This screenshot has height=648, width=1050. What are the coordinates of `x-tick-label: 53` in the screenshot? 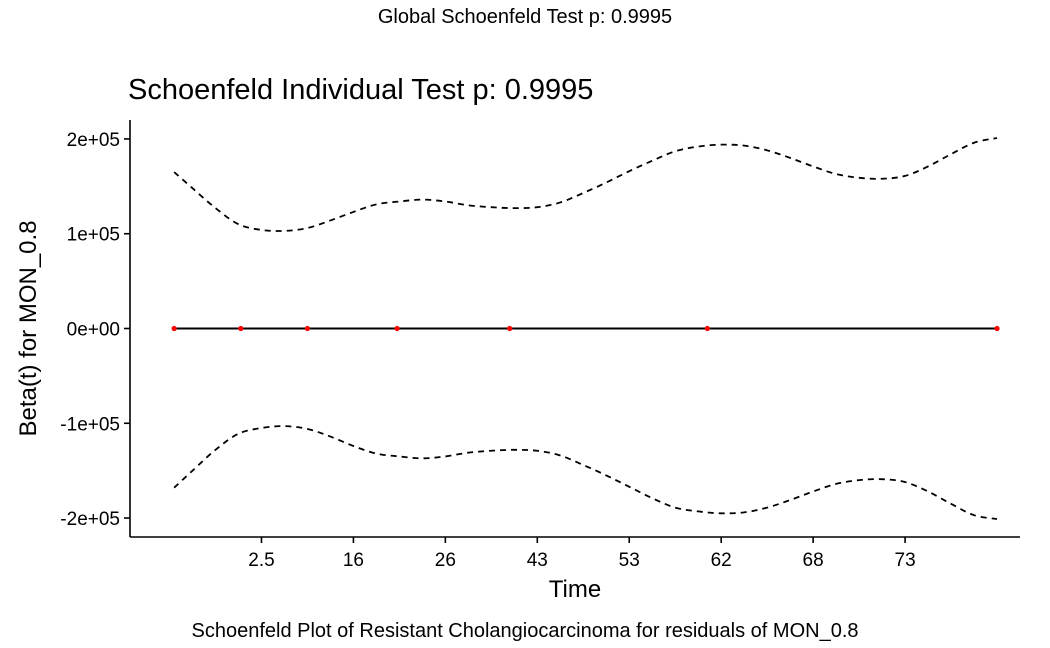 It's located at (629, 560).